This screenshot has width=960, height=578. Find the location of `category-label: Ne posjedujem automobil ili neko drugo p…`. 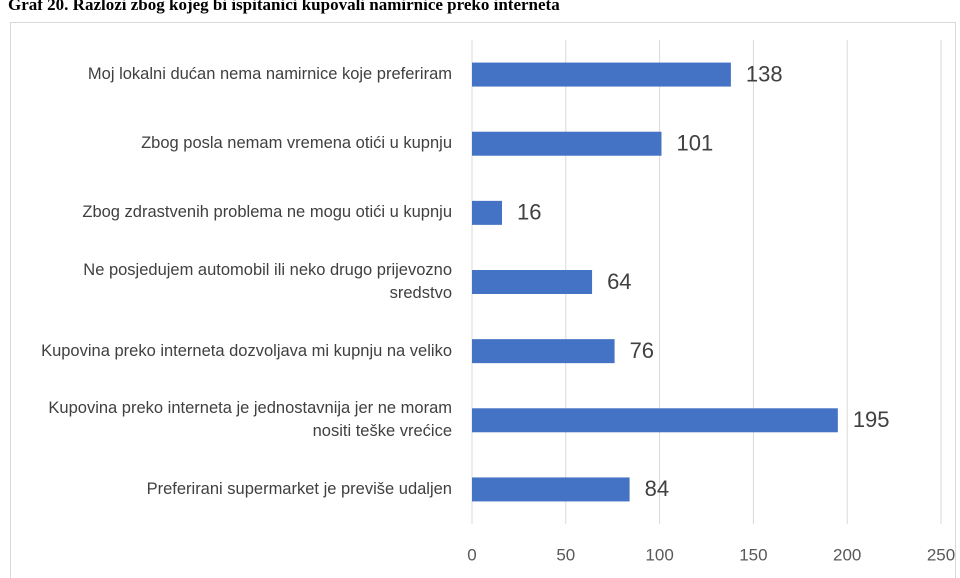

category-label: Ne posjedujem automobil ili neko drugo p… is located at coordinates (267, 281).